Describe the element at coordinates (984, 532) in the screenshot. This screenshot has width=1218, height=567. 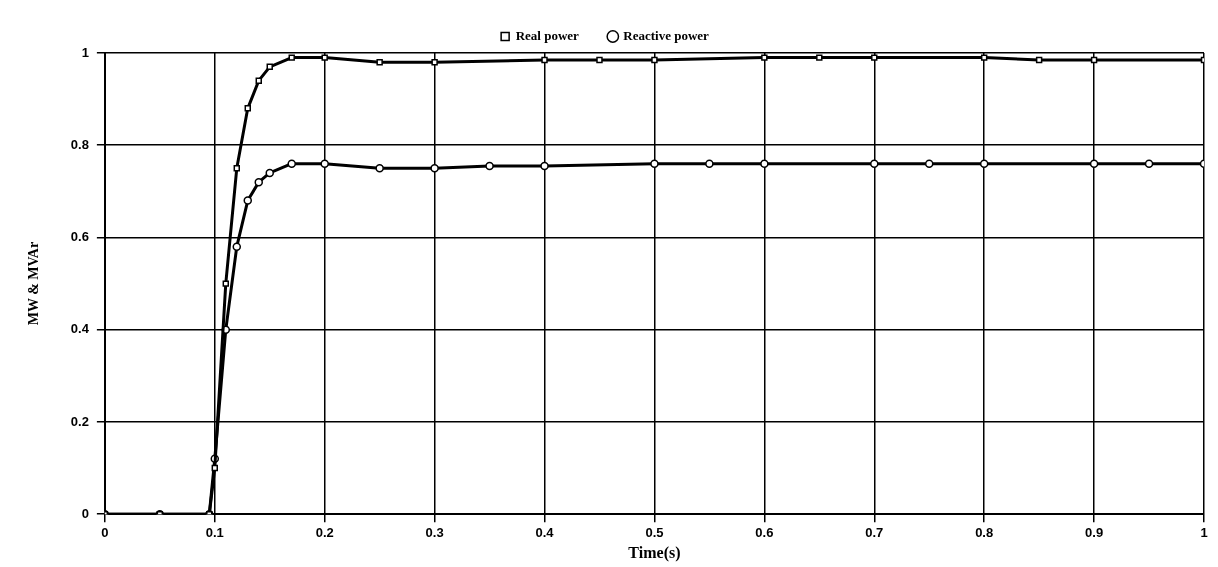
I see `x-tick-label: 0.8` at that location.